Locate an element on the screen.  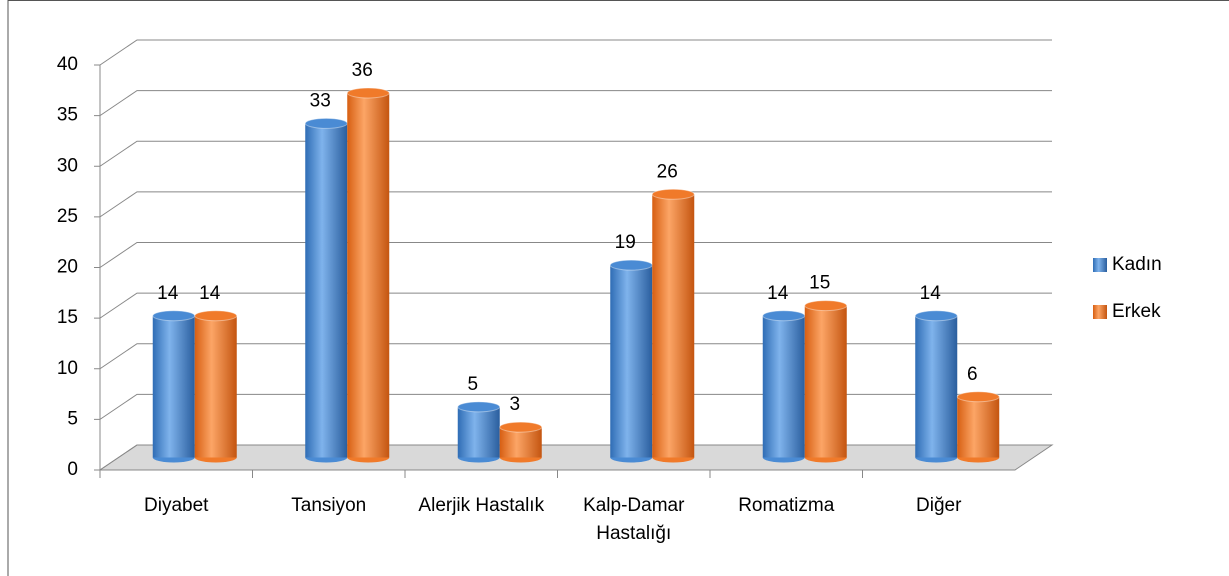
y-tick-label: 0 is located at coordinates (72, 469).